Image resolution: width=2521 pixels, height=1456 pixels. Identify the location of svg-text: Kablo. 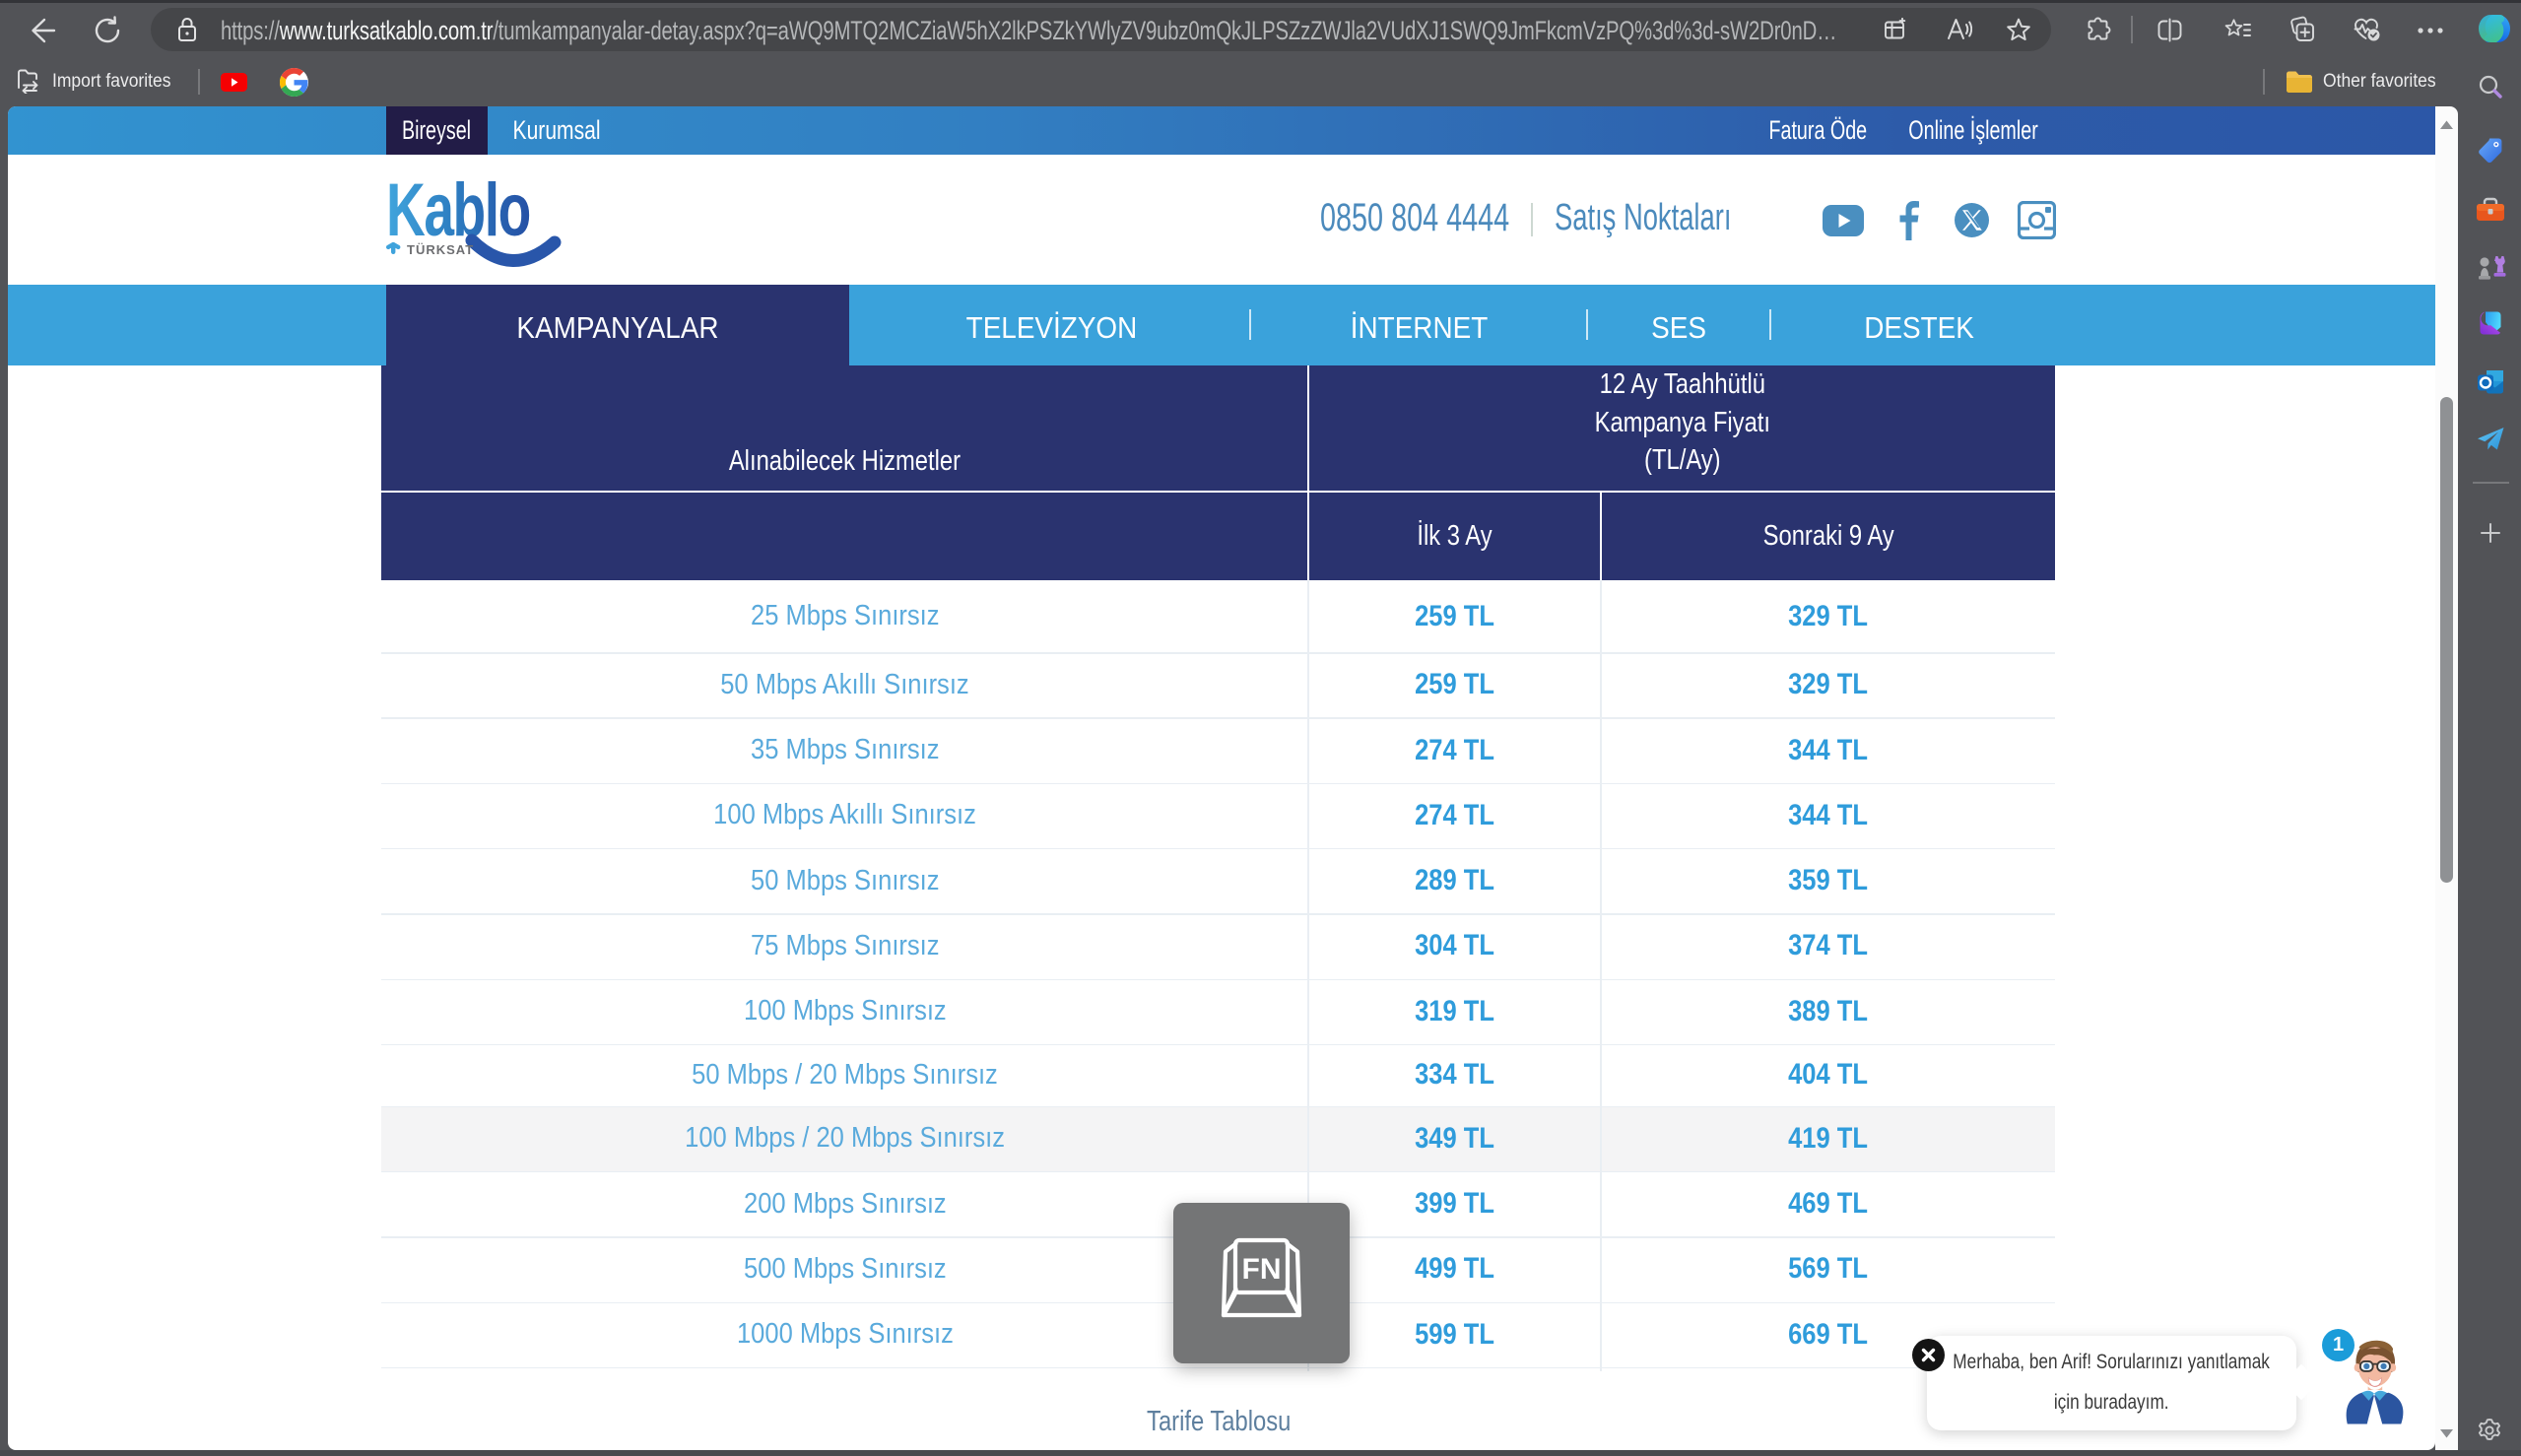
(458, 210).